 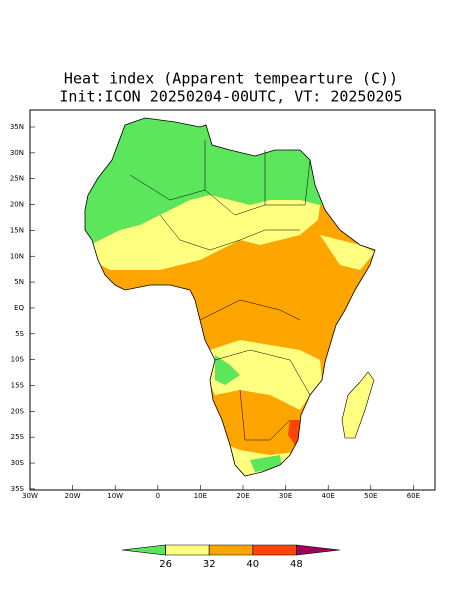 What do you see at coordinates (200, 496) in the screenshot?
I see `lon-label: 10E` at bounding box center [200, 496].